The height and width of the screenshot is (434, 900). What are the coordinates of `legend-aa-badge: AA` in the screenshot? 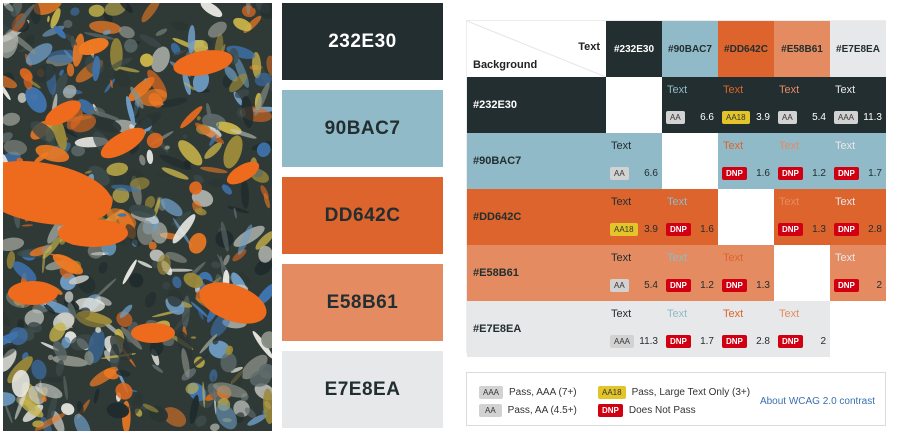 It's located at (490, 410).